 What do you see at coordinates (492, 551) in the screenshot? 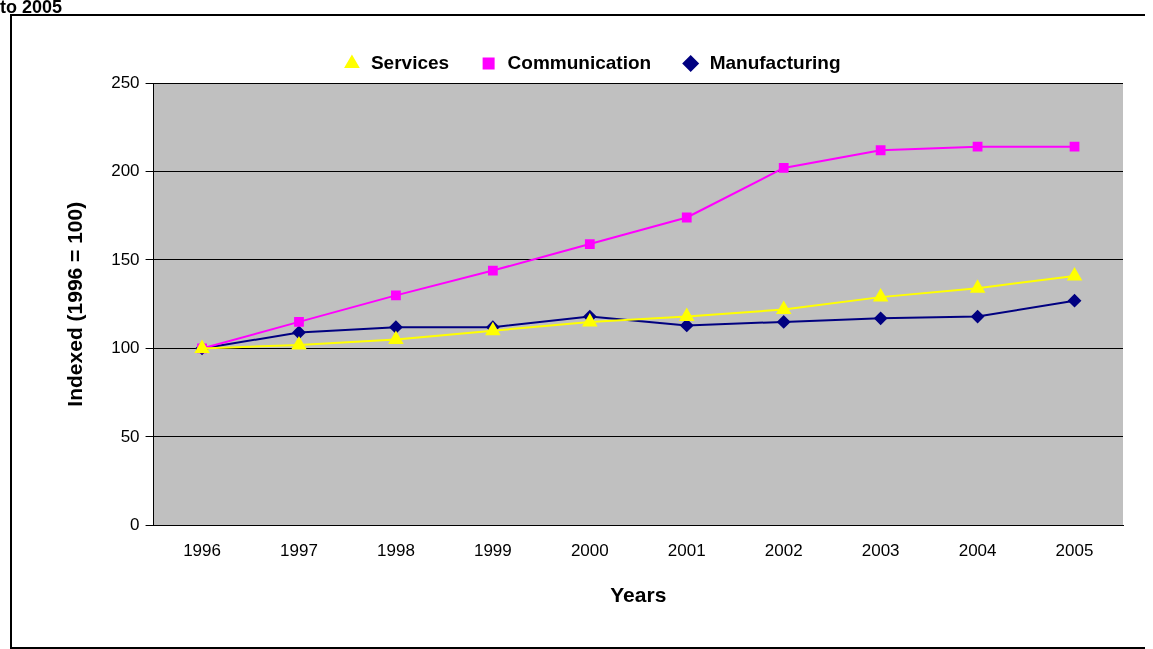
I see `x-tick-label: 1999` at bounding box center [492, 551].